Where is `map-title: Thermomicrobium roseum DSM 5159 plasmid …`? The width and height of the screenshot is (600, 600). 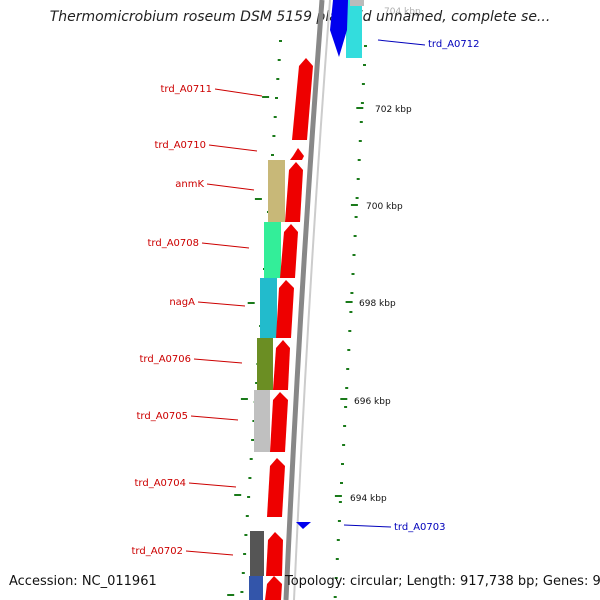
map-title: Thermomicrobium roseum DSM 5159 plasmid … is located at coordinates (300, 17).